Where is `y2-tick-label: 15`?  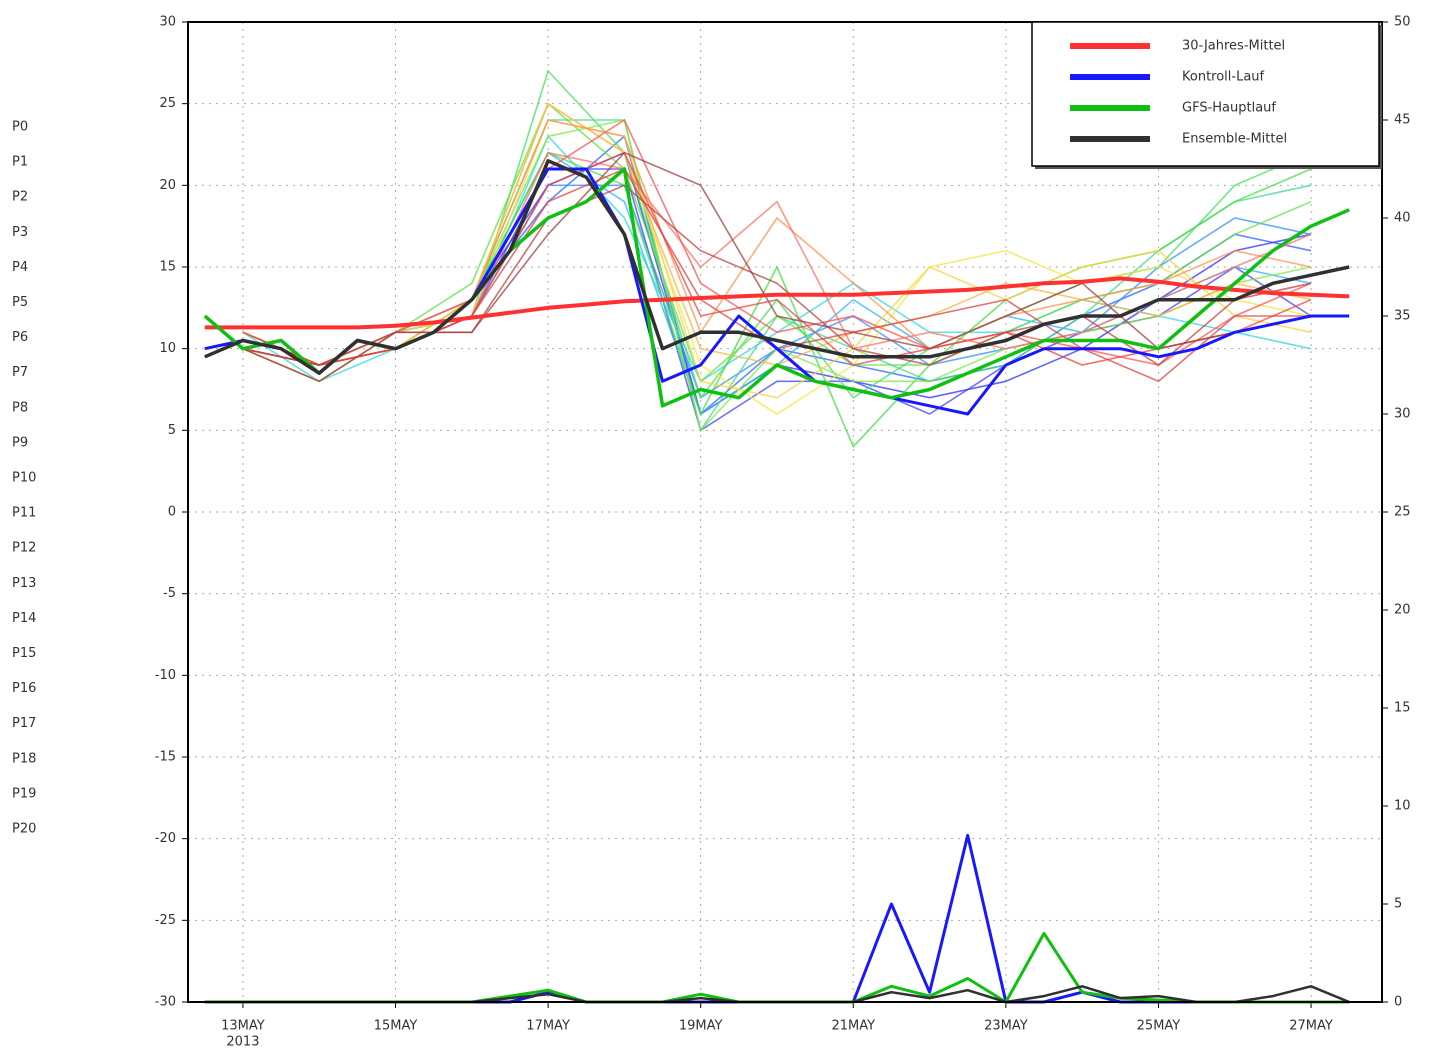
y2-tick-label: 15 is located at coordinates (1402, 708).